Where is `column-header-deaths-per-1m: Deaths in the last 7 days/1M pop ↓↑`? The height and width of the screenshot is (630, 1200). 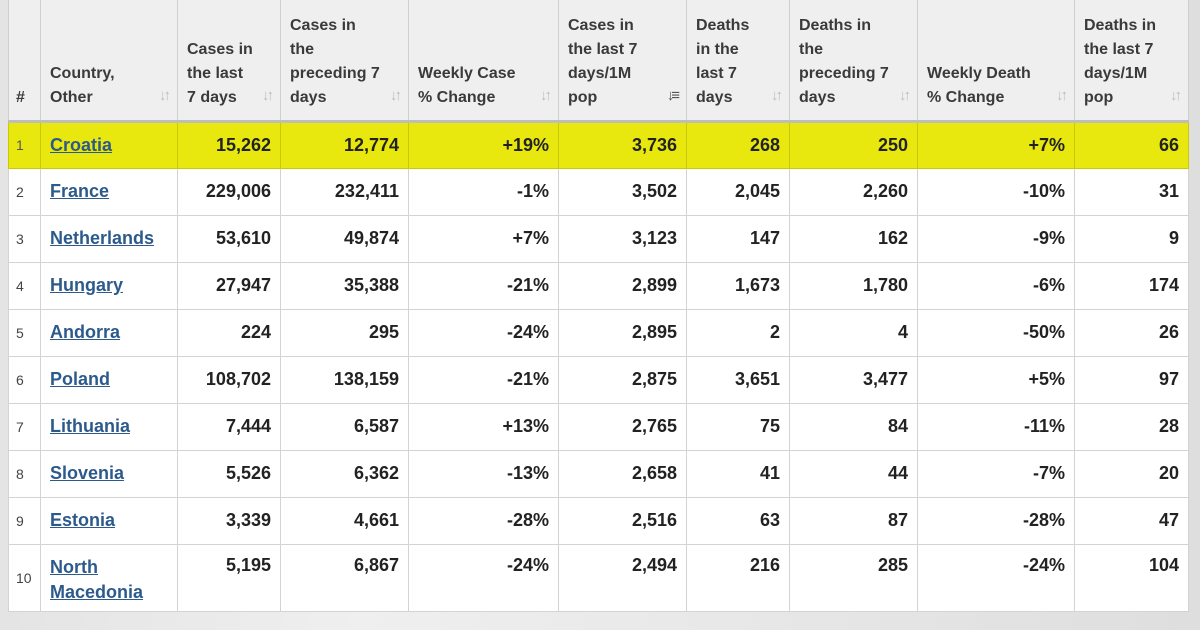 column-header-deaths-per-1m: Deaths in the last 7 days/1M pop ↓↑ is located at coordinates (1131, 61).